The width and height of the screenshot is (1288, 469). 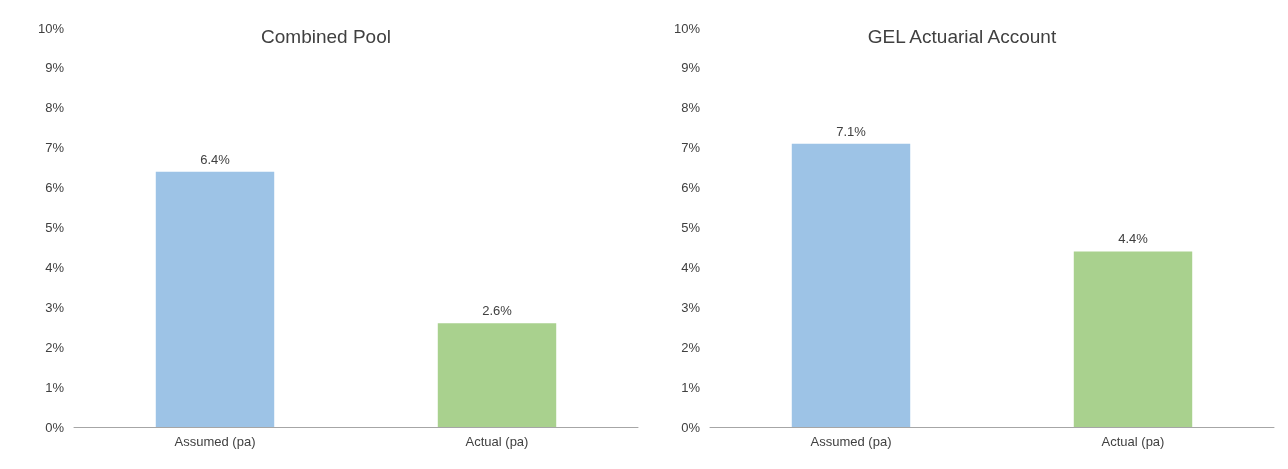 I want to click on chart-title: GEL Actuarial Account, so click(x=962, y=36).